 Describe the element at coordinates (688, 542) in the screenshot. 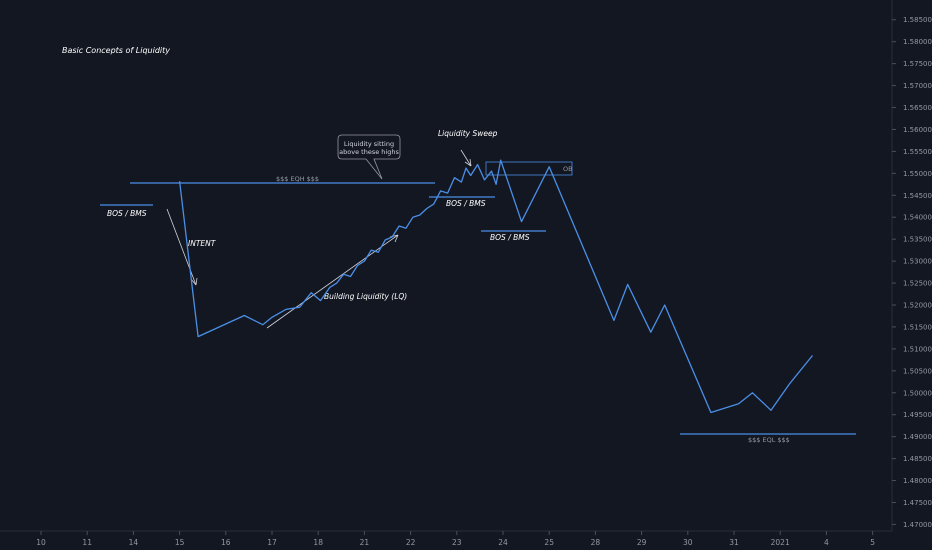

I see `time-tick-label: 30` at that location.